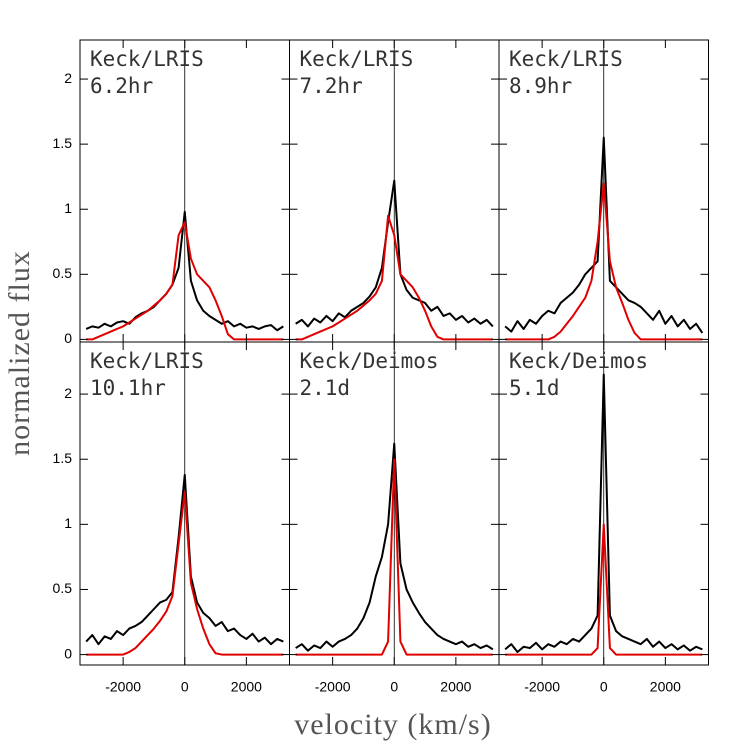 This screenshot has width=747, height=752. Describe the element at coordinates (534, 388) in the screenshot. I see `panel-subtitle: 5.1d` at that location.